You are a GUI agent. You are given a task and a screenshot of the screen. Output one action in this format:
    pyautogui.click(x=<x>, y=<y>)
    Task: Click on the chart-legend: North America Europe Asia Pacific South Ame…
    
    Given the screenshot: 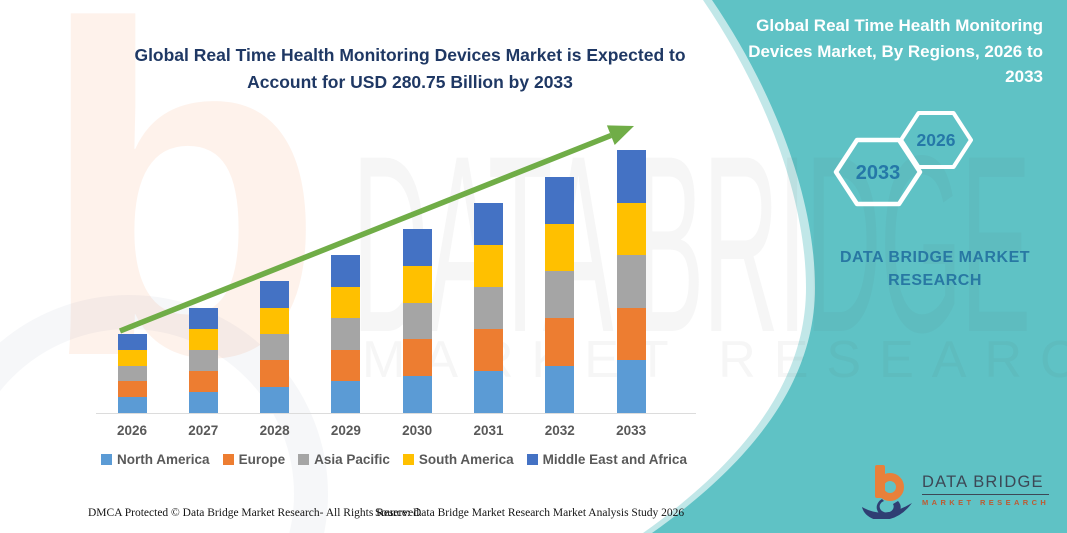 What is the action you would take?
    pyautogui.click(x=394, y=459)
    